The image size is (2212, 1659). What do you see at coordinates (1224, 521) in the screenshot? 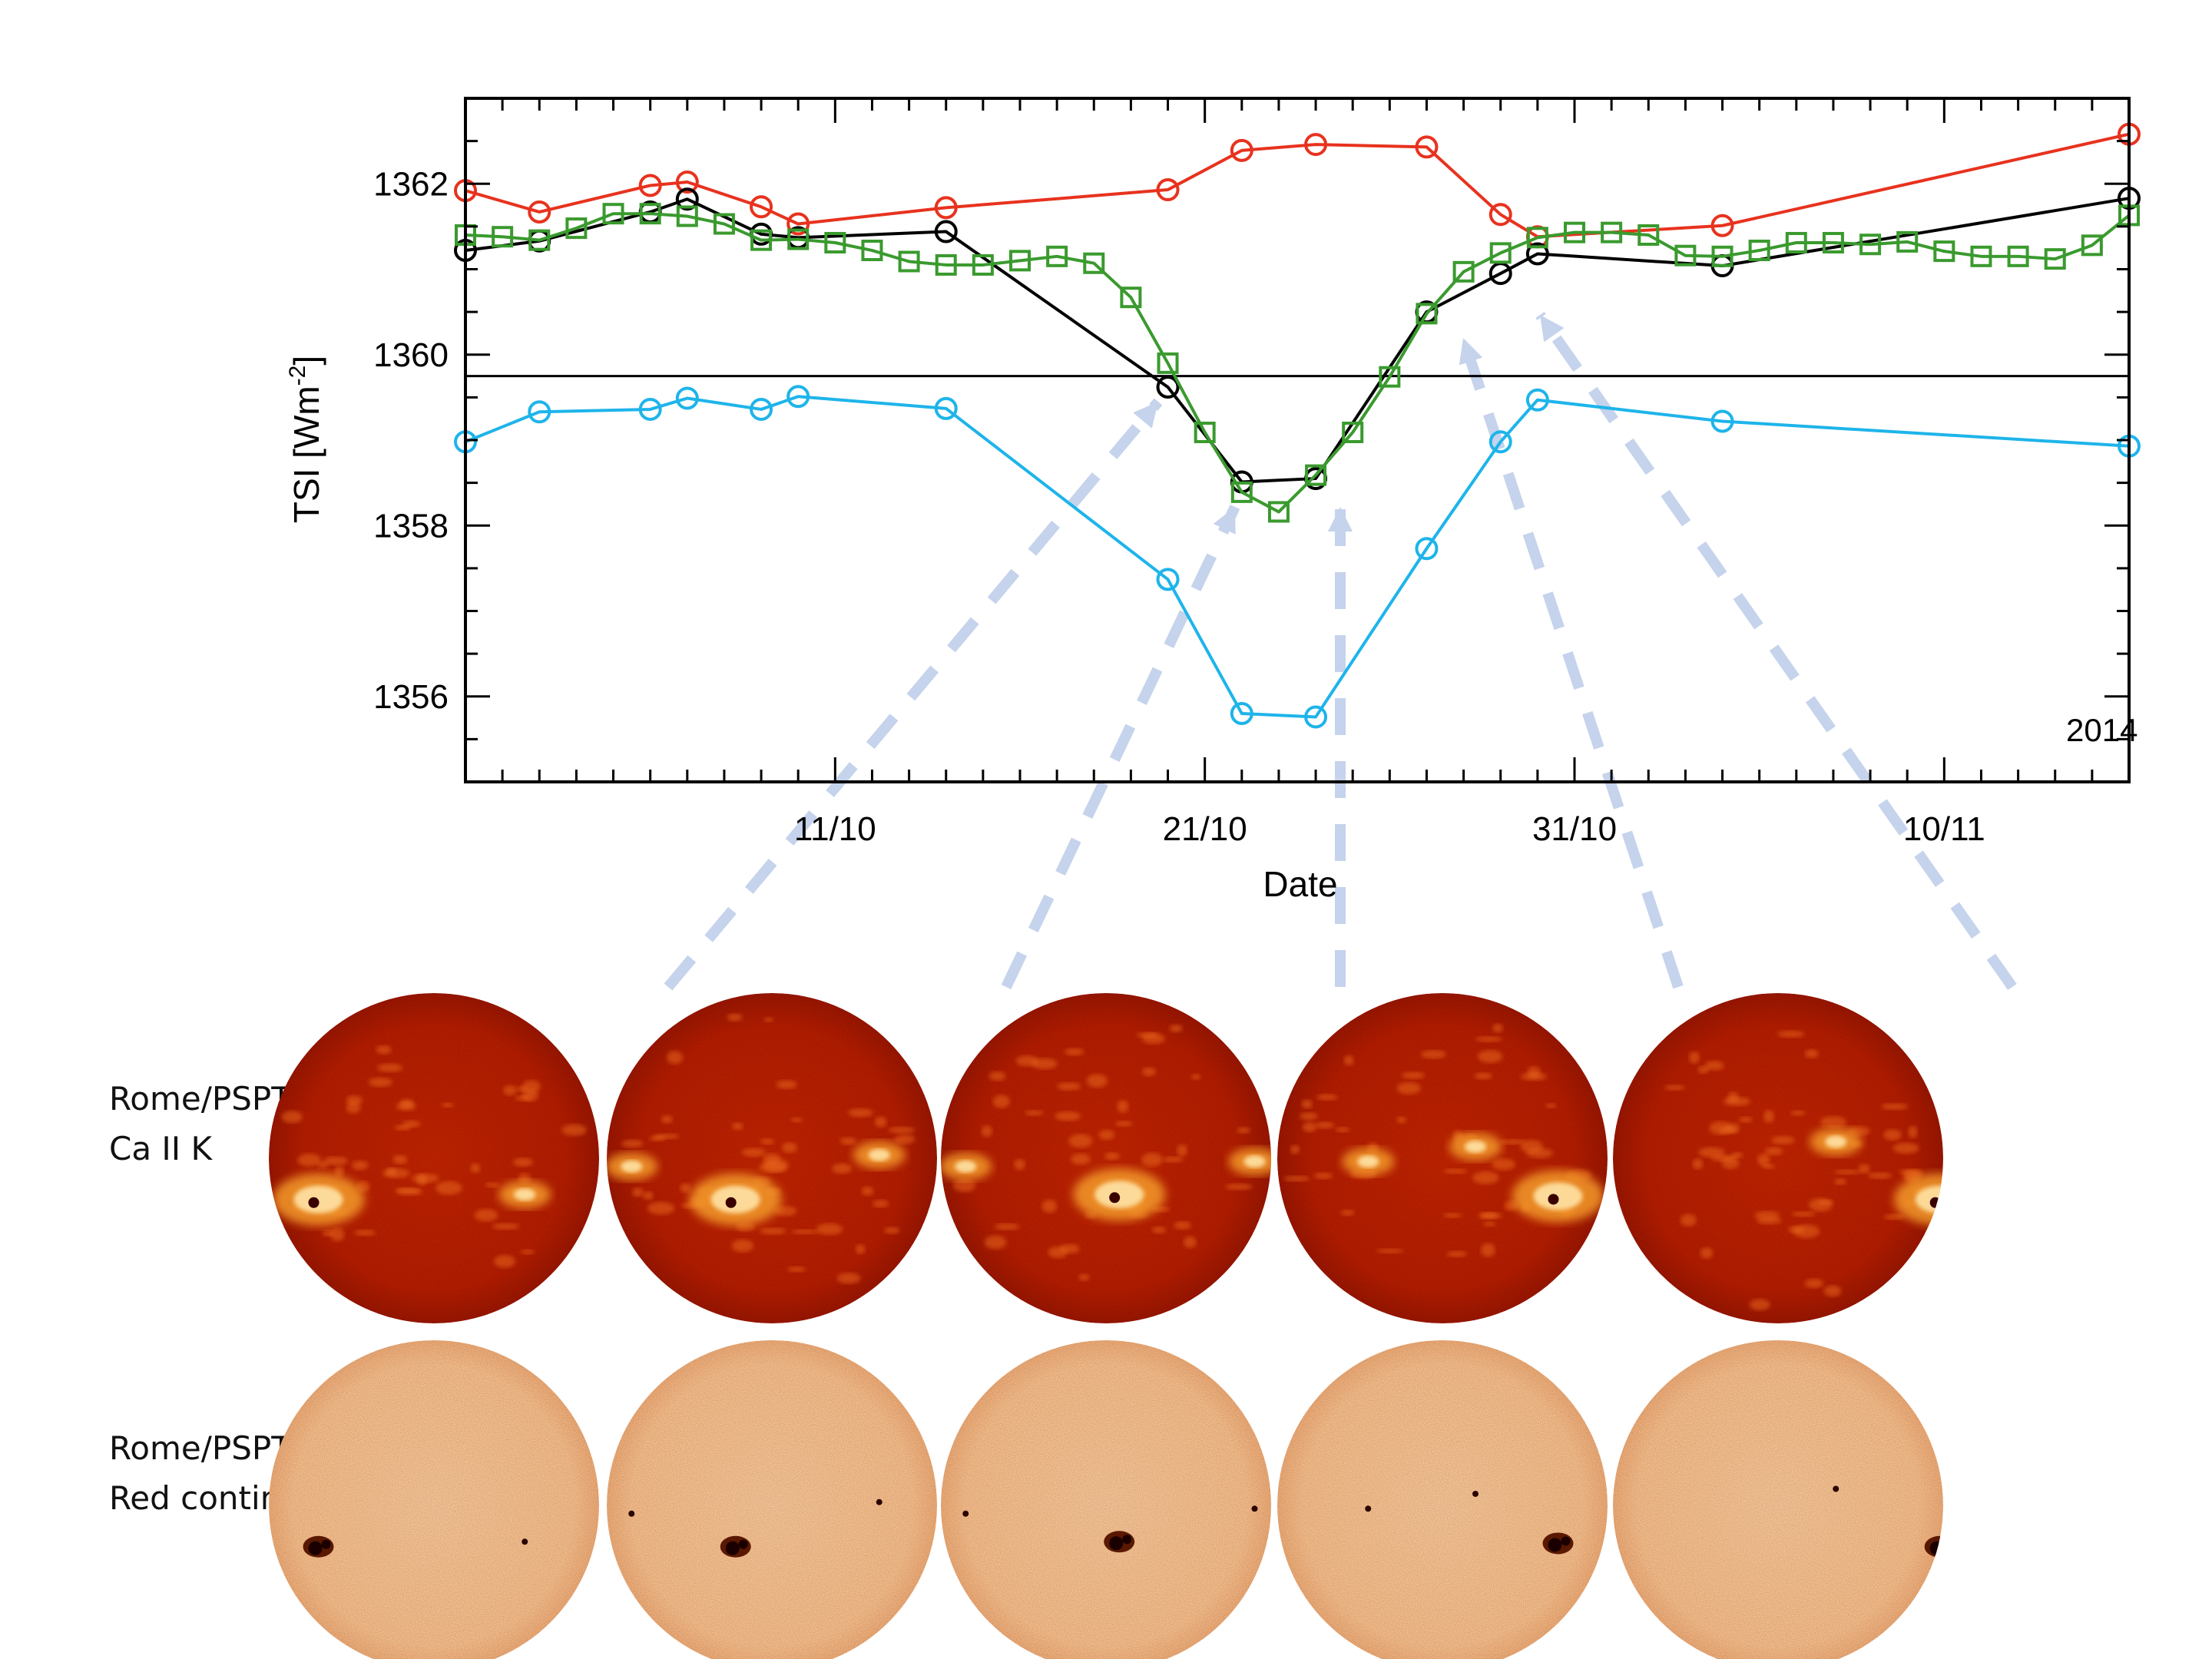
I see `arrow-head` at bounding box center [1224, 521].